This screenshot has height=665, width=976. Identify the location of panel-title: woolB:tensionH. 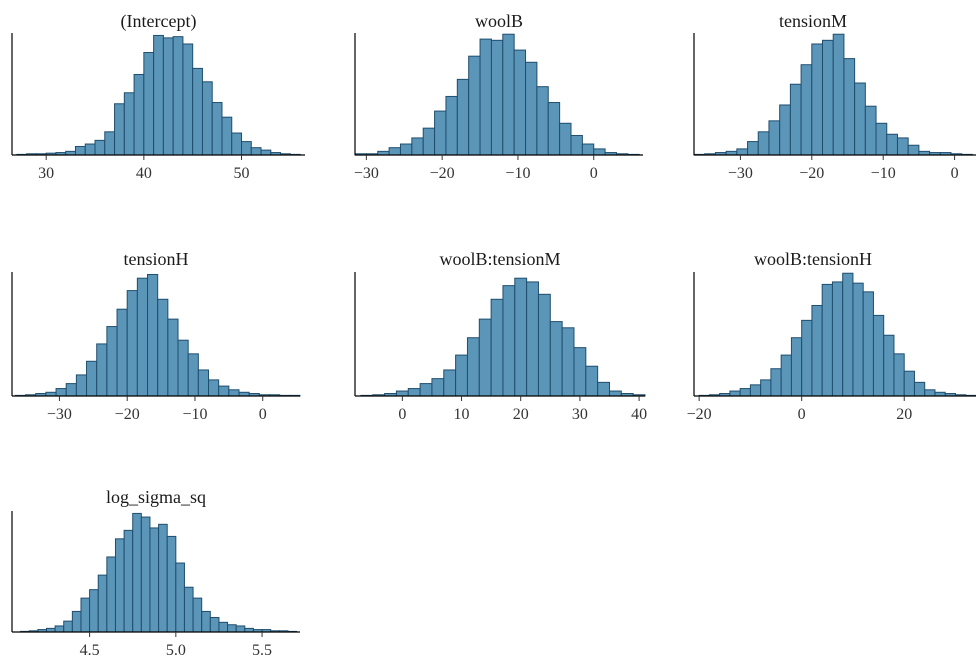
(813, 259).